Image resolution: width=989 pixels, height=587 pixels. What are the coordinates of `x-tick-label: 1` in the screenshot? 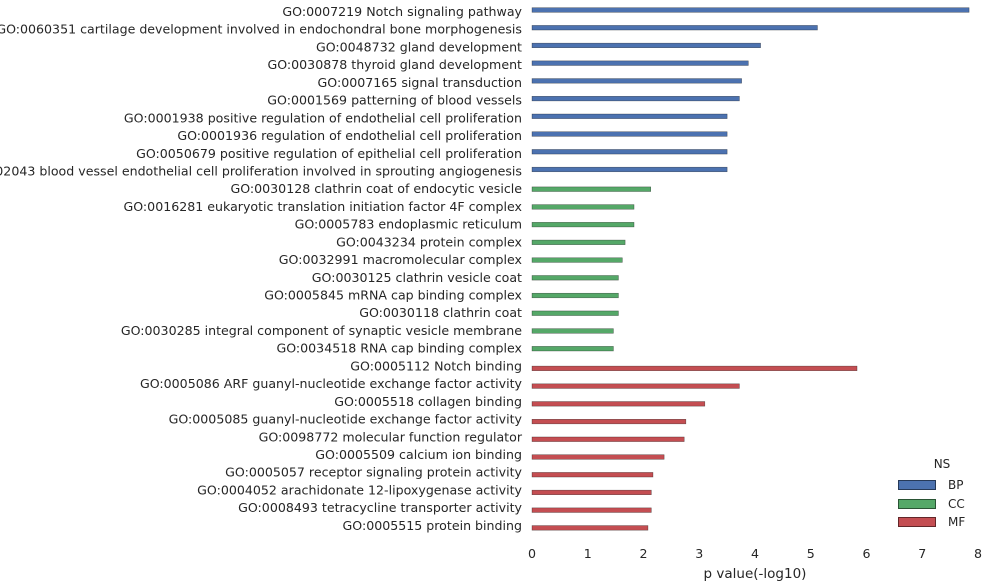 It's located at (588, 553).